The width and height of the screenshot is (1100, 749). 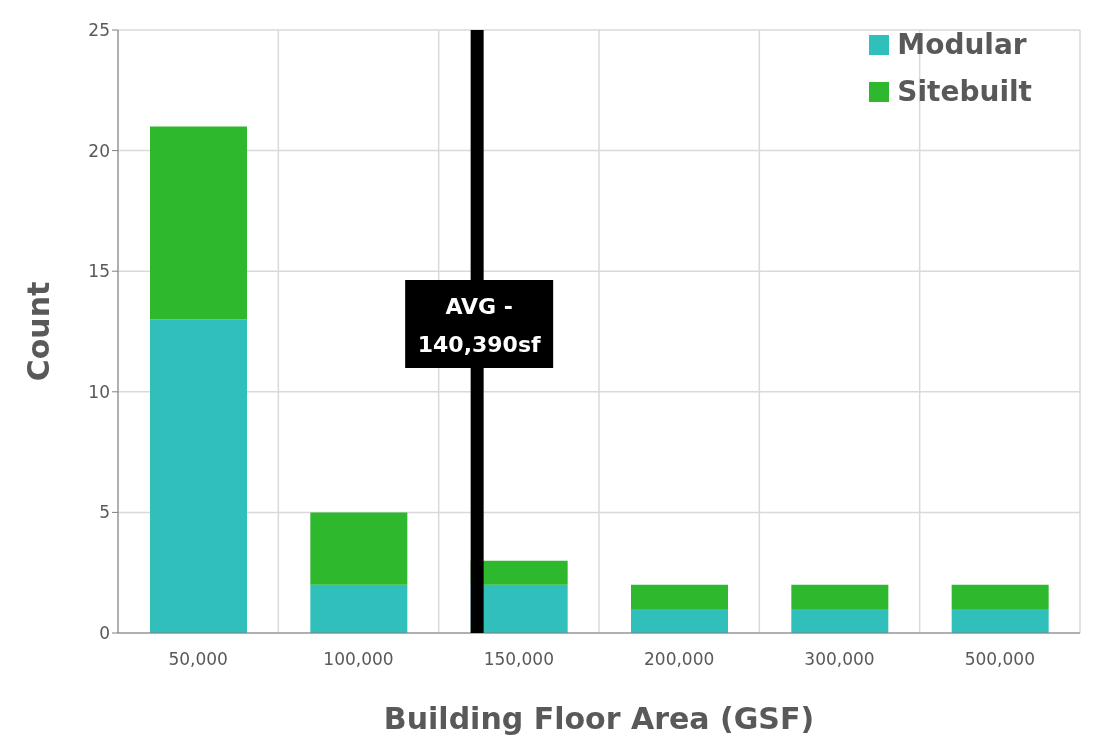 I want to click on y-tick-label: 25, so click(x=99, y=30).